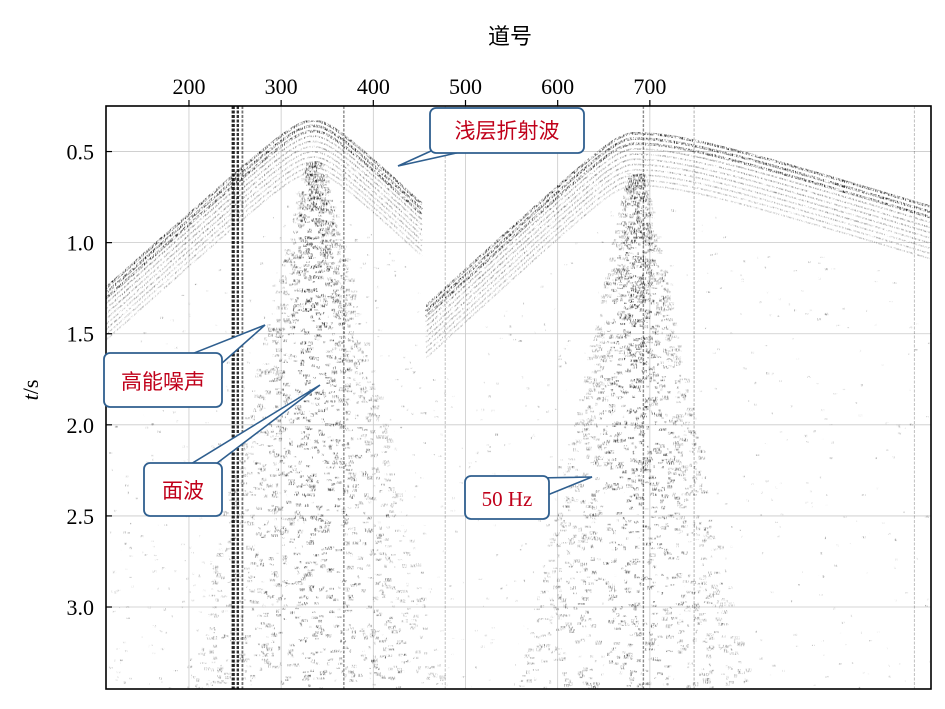  I want to click on annotation-surface-label: 面波, so click(183, 491).